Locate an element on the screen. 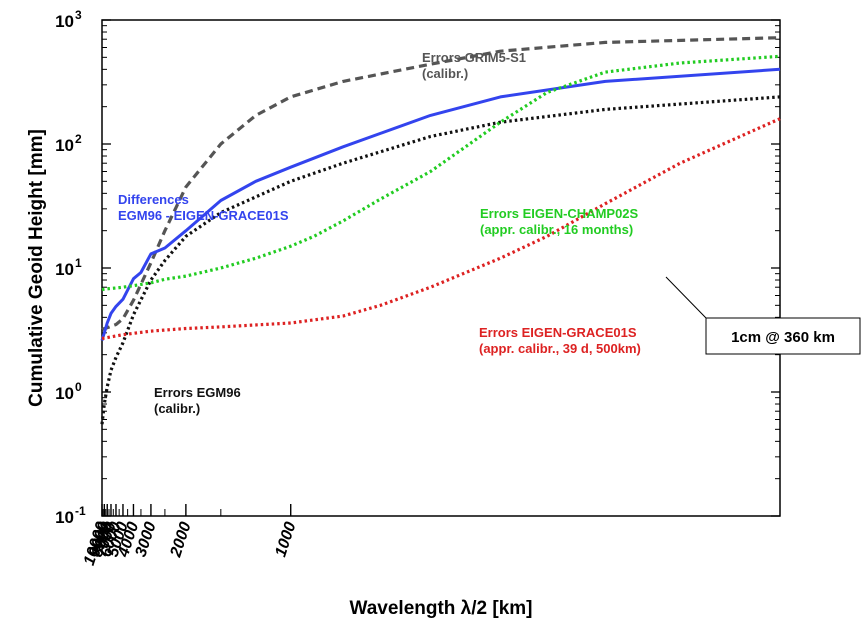  annotation-box is located at coordinates (783, 336).